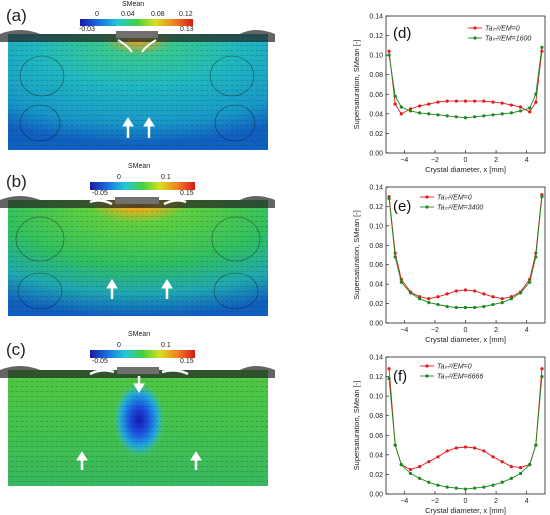 This screenshot has width=550, height=515. What do you see at coordinates (139, 419) in the screenshot?
I see `flow-arrows-c` at bounding box center [139, 419].